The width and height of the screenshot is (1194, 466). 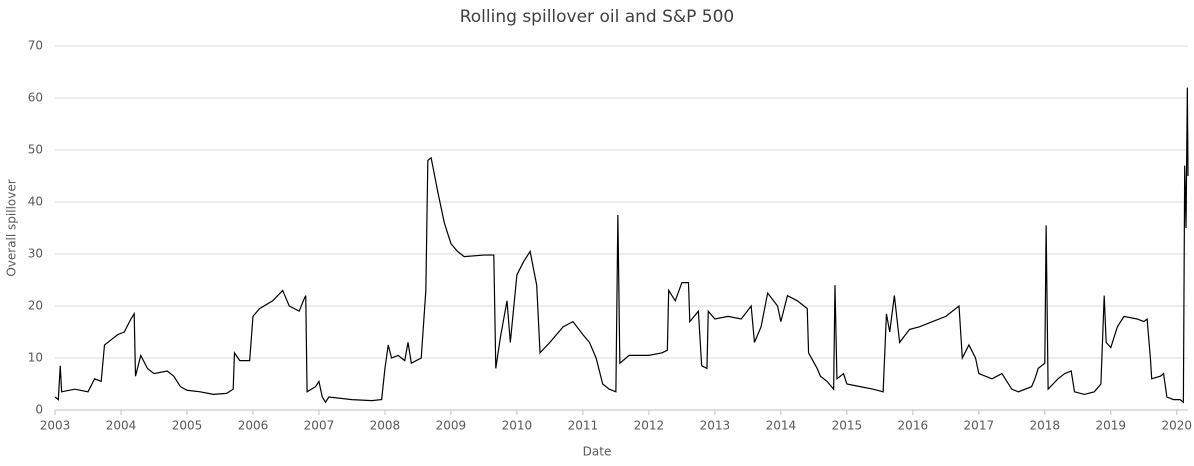 I want to click on y-tick-label: 70, so click(x=35, y=46).